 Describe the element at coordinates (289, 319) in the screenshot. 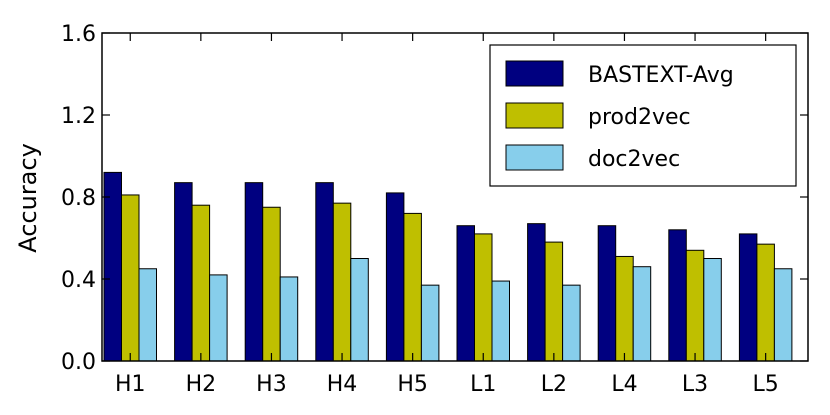

I see `bar-doc2vec-h3` at that location.